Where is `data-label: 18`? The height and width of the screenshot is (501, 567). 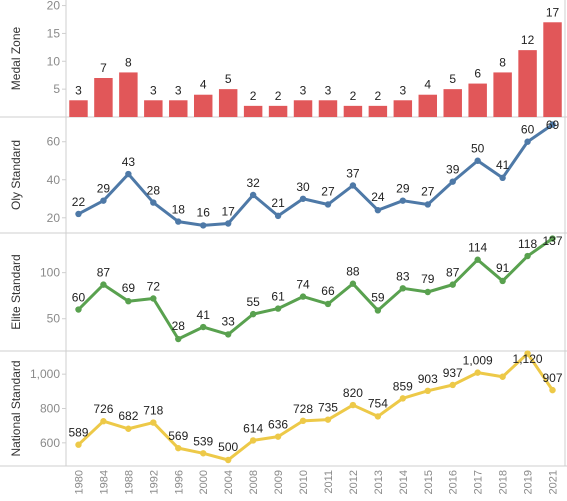
data-label: 18 is located at coordinates (179, 210).